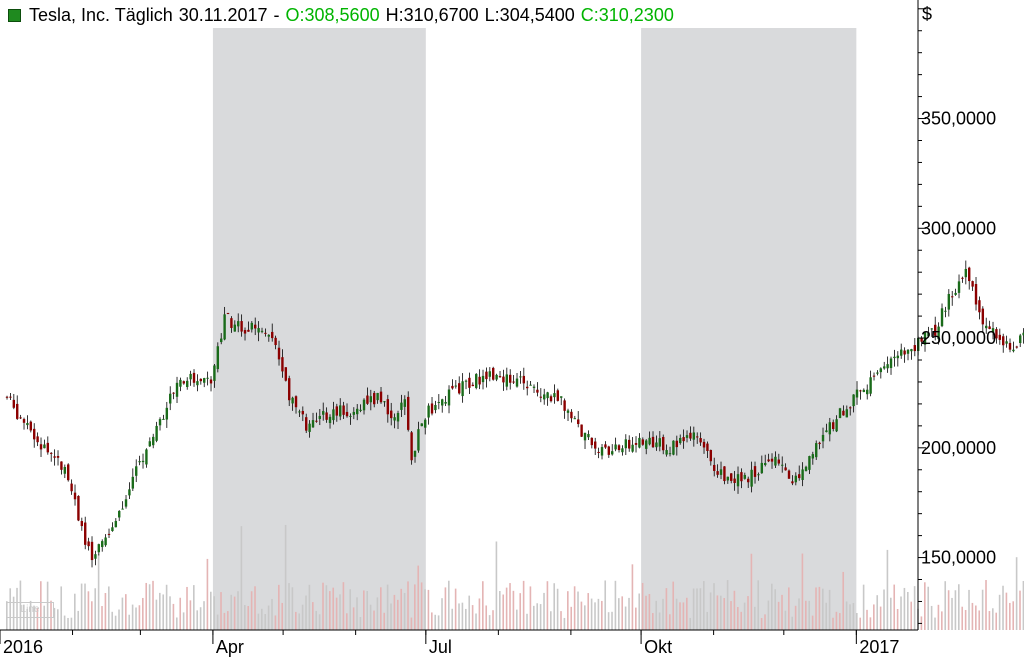  I want to click on info-high: H:310,6700, so click(432, 14).